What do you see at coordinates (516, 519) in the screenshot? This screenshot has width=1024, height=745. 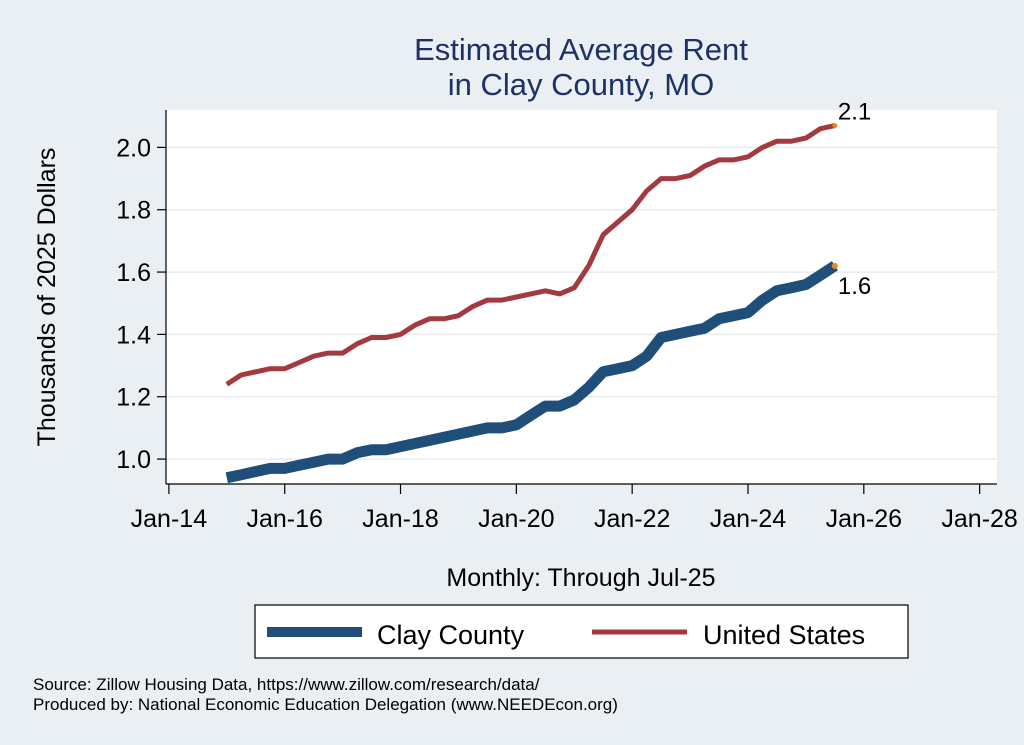 I see `x-tick-label: Jan-20` at bounding box center [516, 519].